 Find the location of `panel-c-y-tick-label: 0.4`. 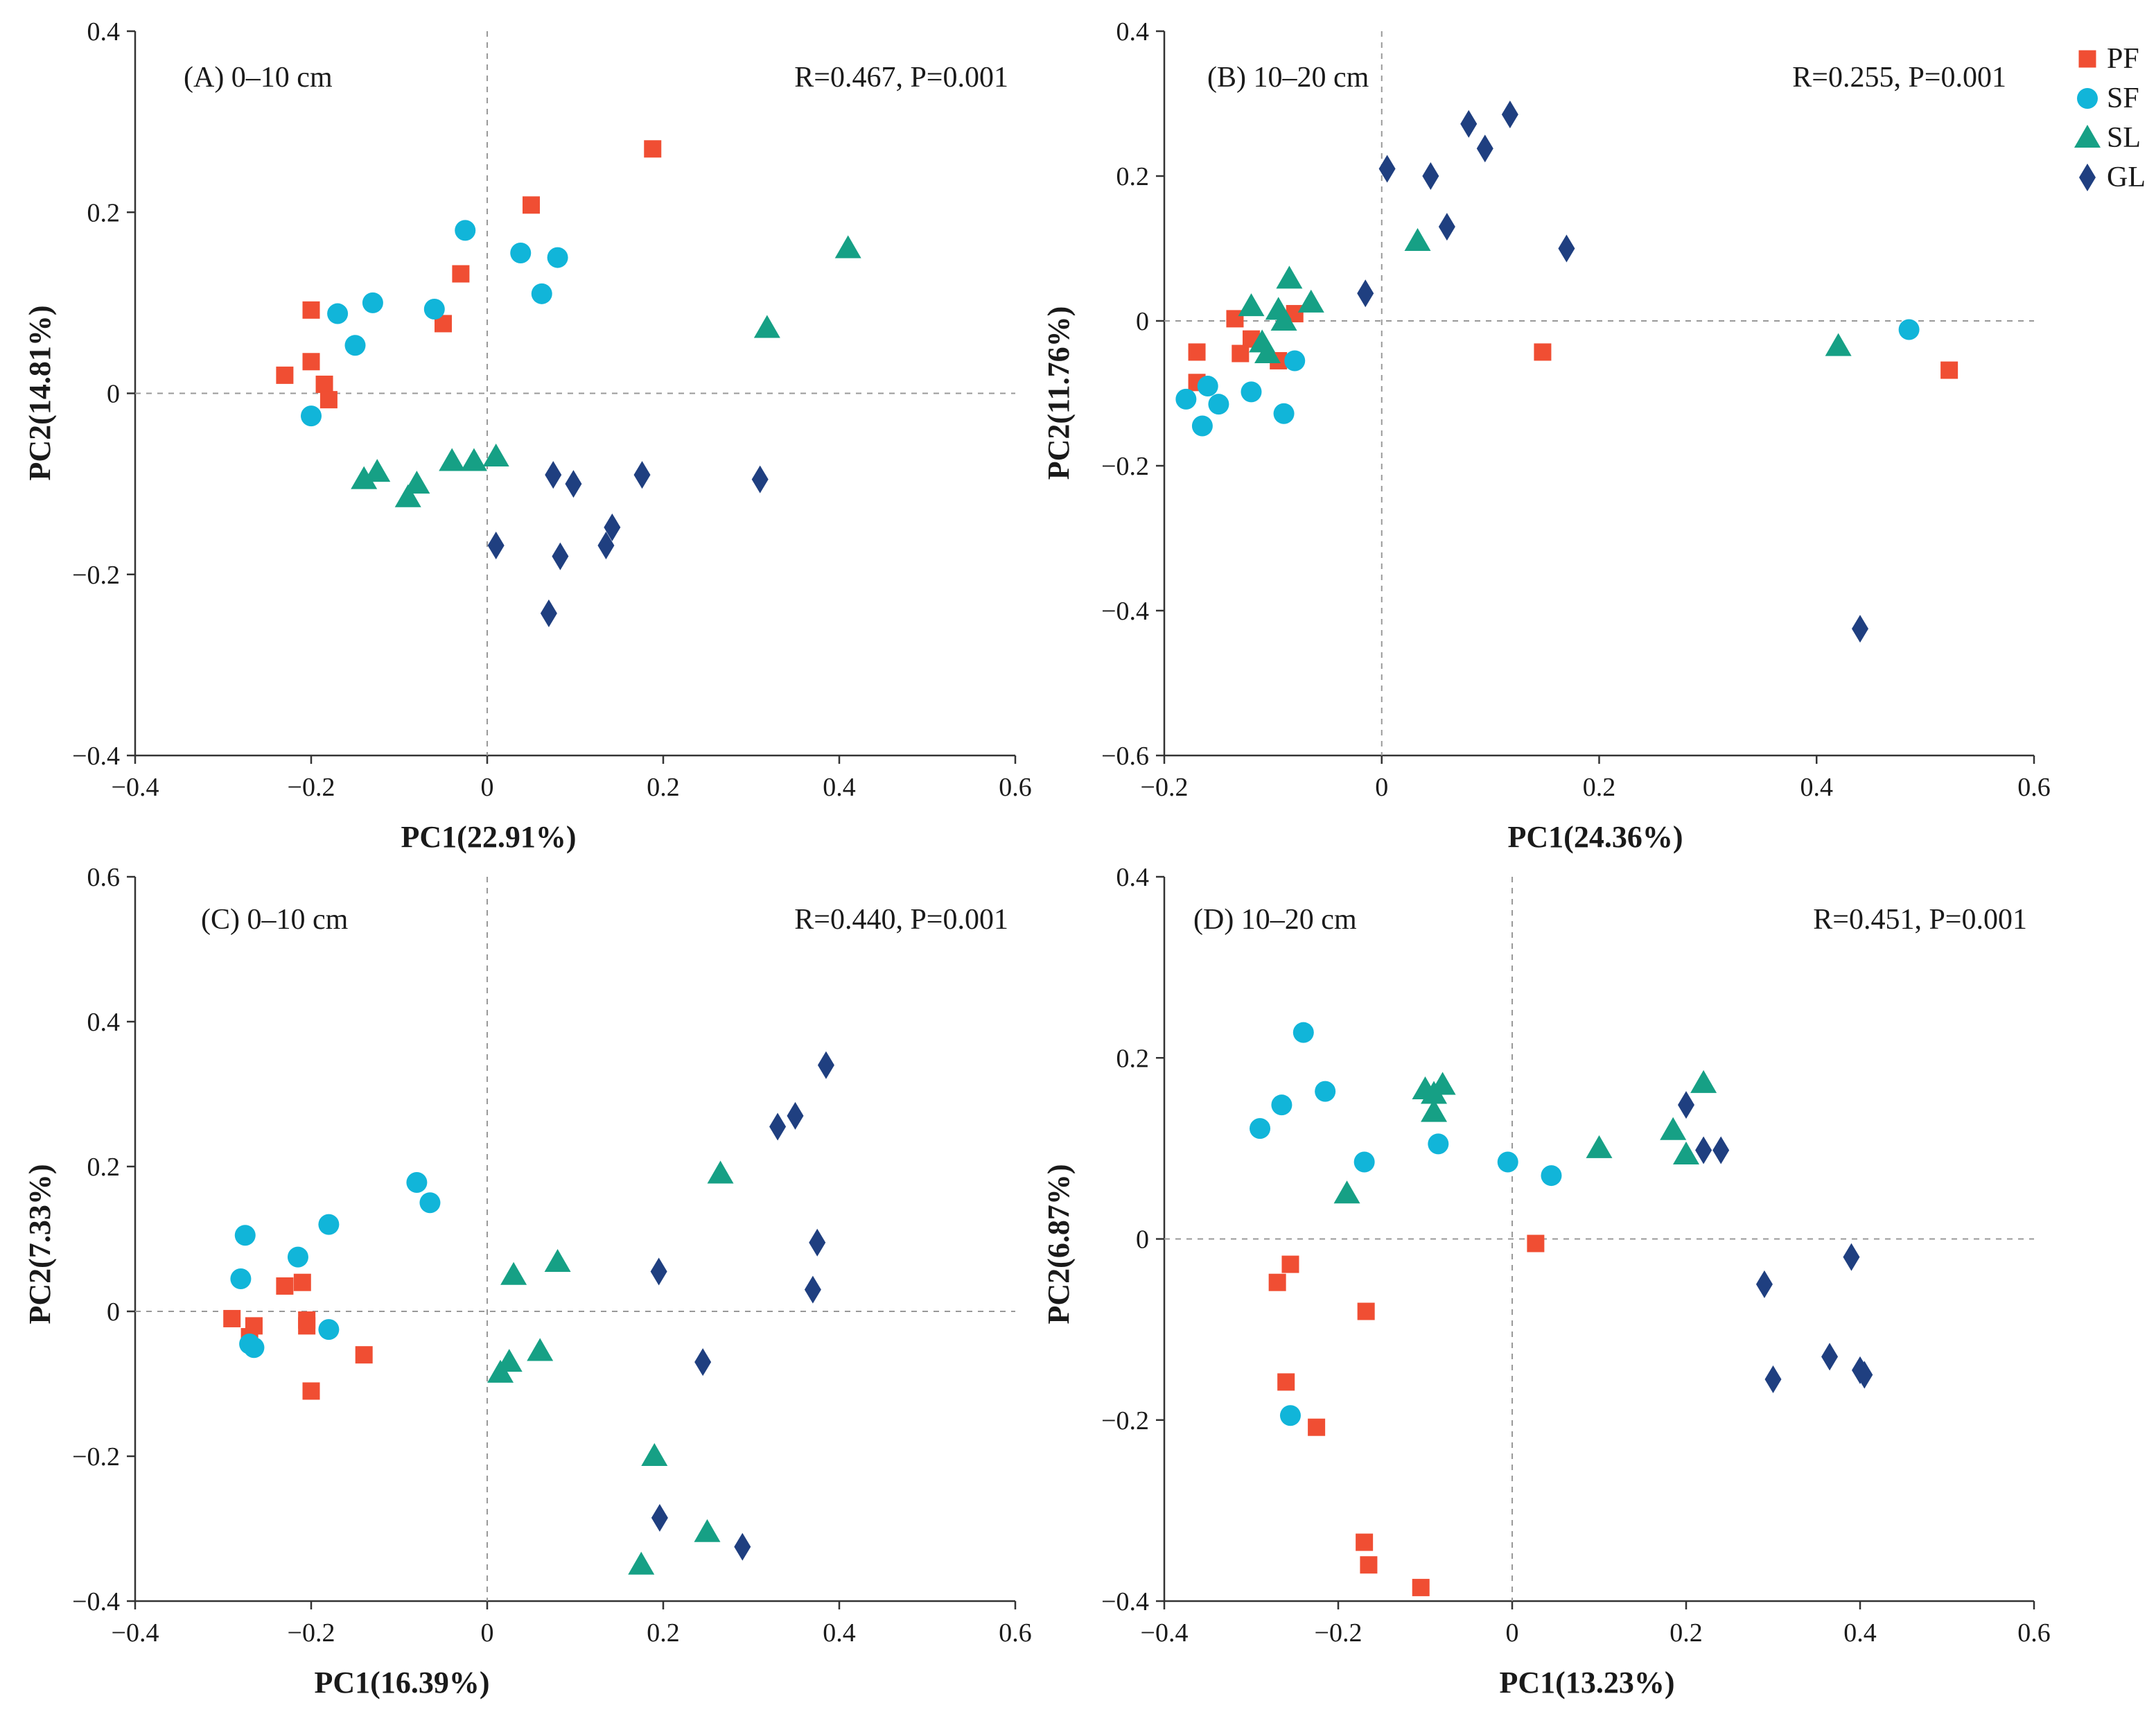

panel-c-y-tick-label: 0.4 is located at coordinates (104, 1022).